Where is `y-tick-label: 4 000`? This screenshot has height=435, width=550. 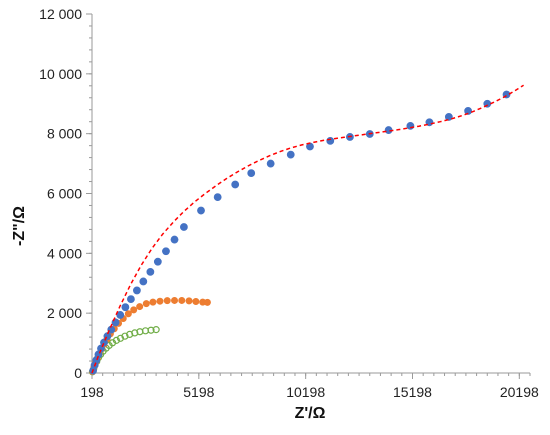 y-tick-label: 4 000 is located at coordinates (64, 253).